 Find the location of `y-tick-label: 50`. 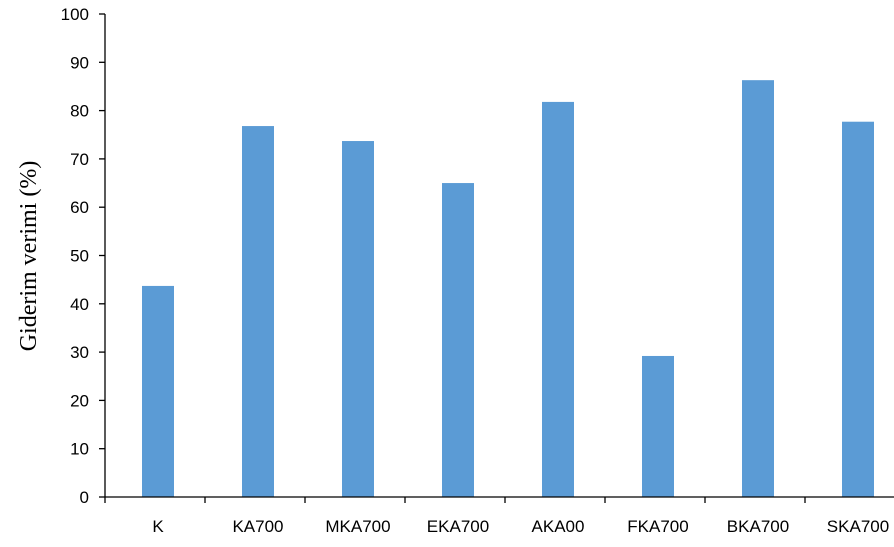

y-tick-label: 50 is located at coordinates (79, 256).